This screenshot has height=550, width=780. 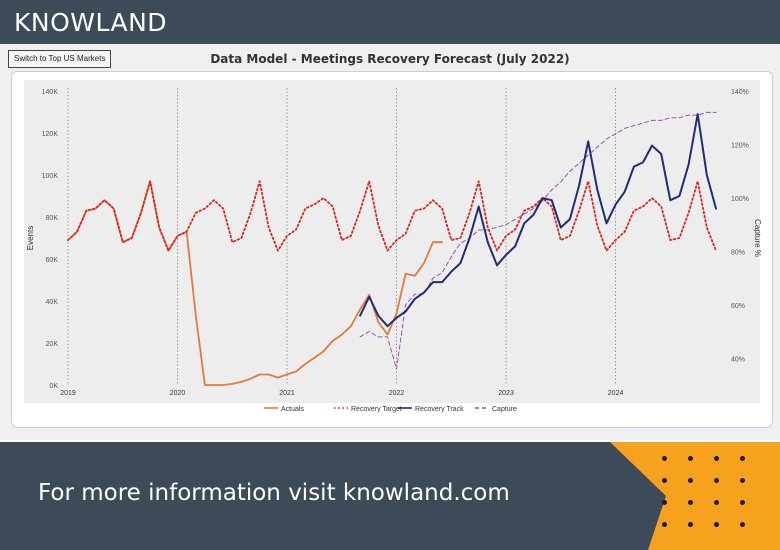 I want to click on brand-logo: KNOWLAND, so click(x=91, y=22).